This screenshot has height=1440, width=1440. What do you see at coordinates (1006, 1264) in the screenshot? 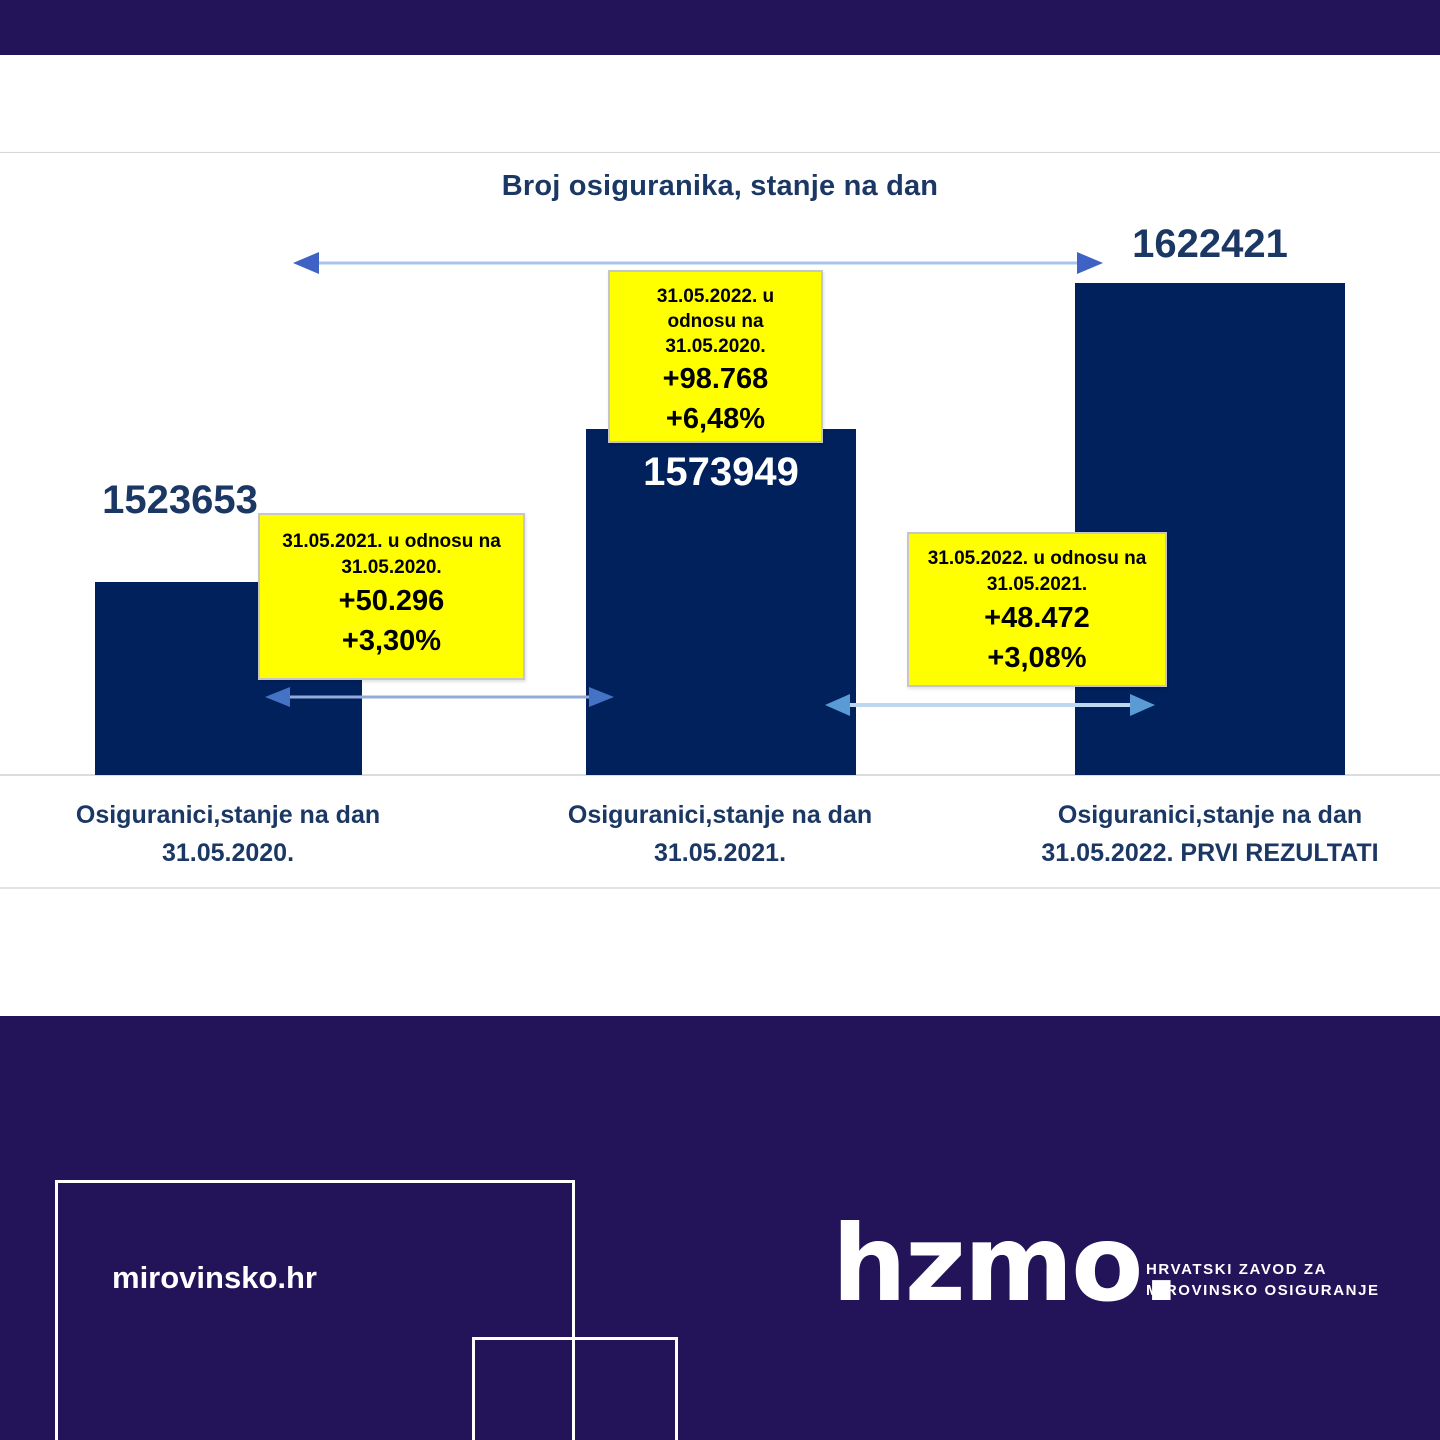
I see `hzmo-logo: hzmo.` at bounding box center [1006, 1264].